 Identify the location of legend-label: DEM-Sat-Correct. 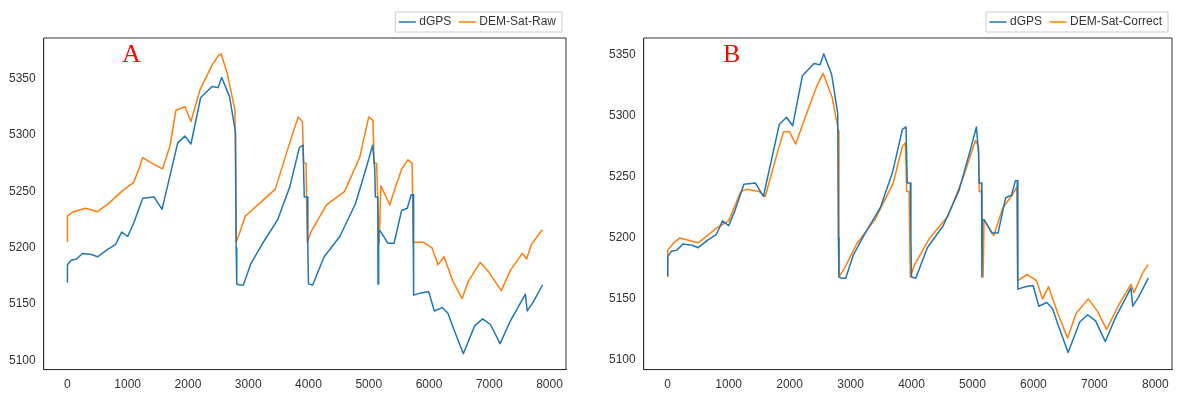
(1116, 21).